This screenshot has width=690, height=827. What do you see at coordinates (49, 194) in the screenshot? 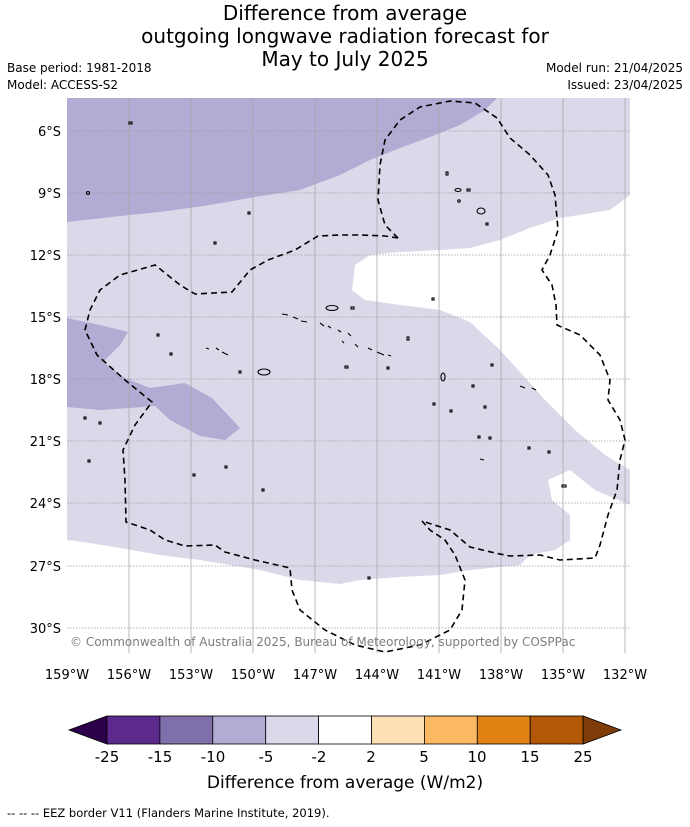
I see `lat-label: 9°S` at bounding box center [49, 194].